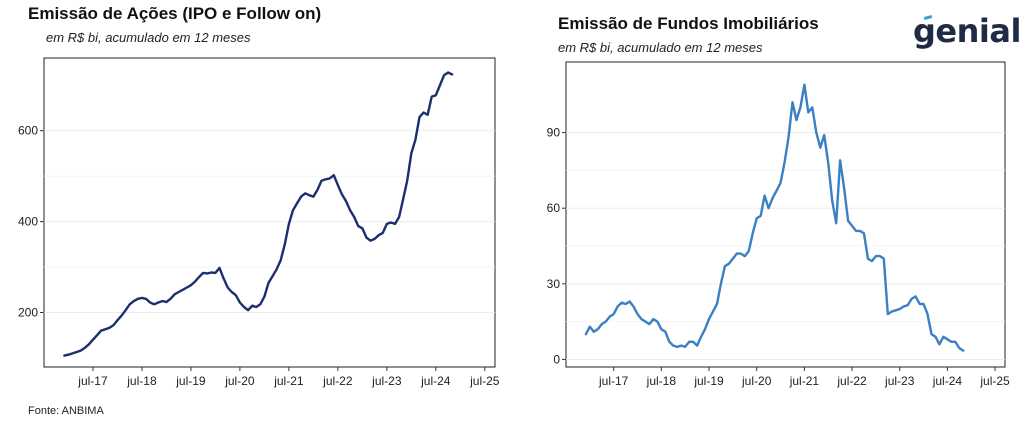 This screenshot has height=427, width=1024. Describe the element at coordinates (28, 131) in the screenshot. I see `y-tick-label: 600` at that location.